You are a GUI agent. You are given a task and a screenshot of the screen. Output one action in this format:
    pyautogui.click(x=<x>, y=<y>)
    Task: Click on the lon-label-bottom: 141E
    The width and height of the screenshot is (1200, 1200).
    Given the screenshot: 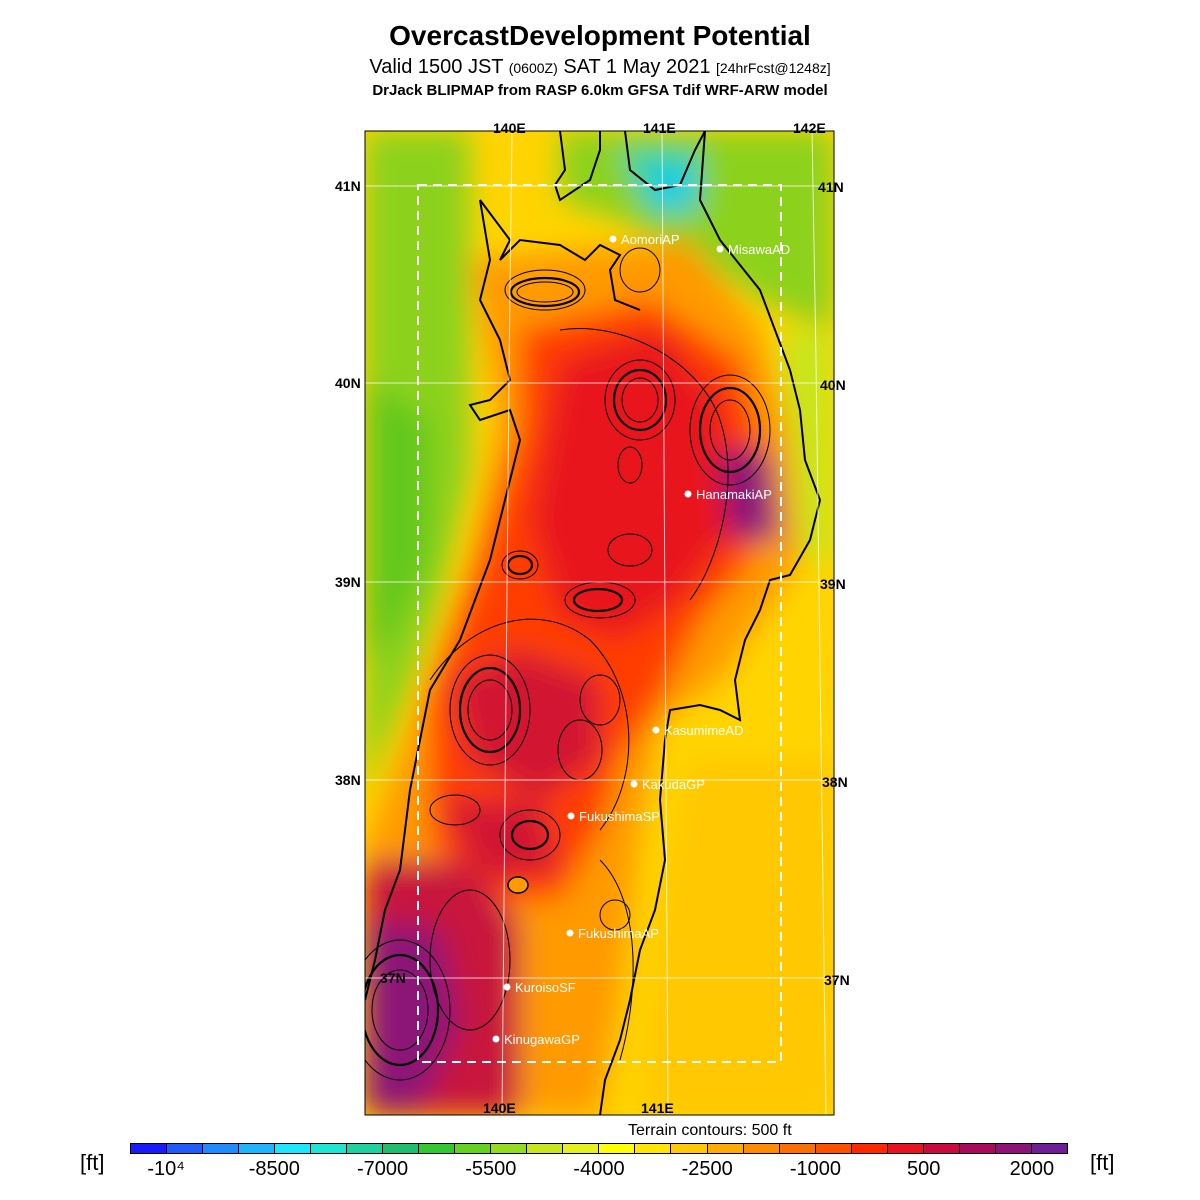 What is the action you would take?
    pyautogui.click(x=657, y=1108)
    